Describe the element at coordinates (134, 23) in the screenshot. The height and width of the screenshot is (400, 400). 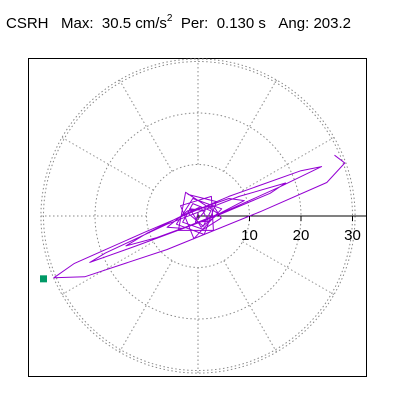
I see `max-value: 30.5 cm/s` at that location.